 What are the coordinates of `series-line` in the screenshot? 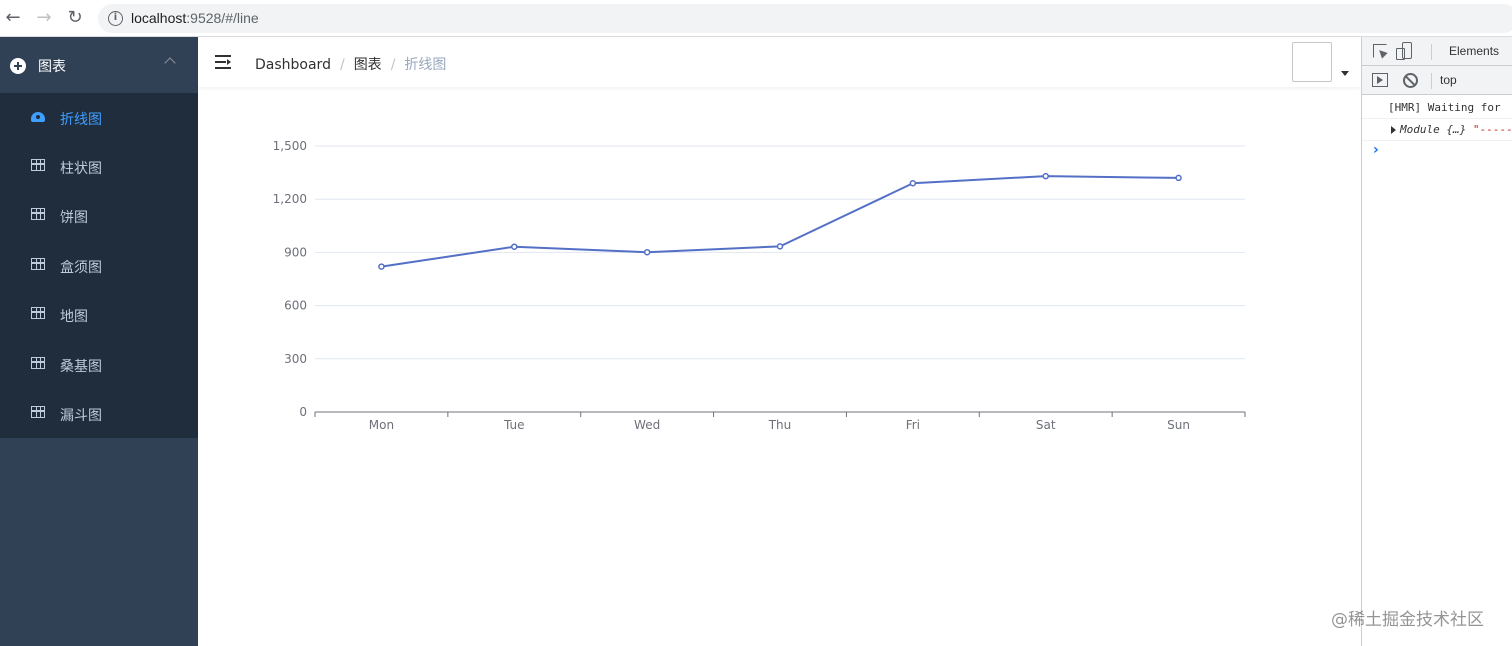 It's located at (780, 221).